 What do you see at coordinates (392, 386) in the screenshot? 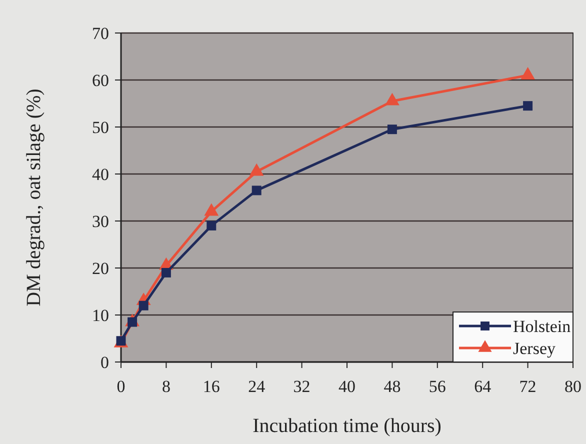
I see `x-tick-label: 48` at bounding box center [392, 386].